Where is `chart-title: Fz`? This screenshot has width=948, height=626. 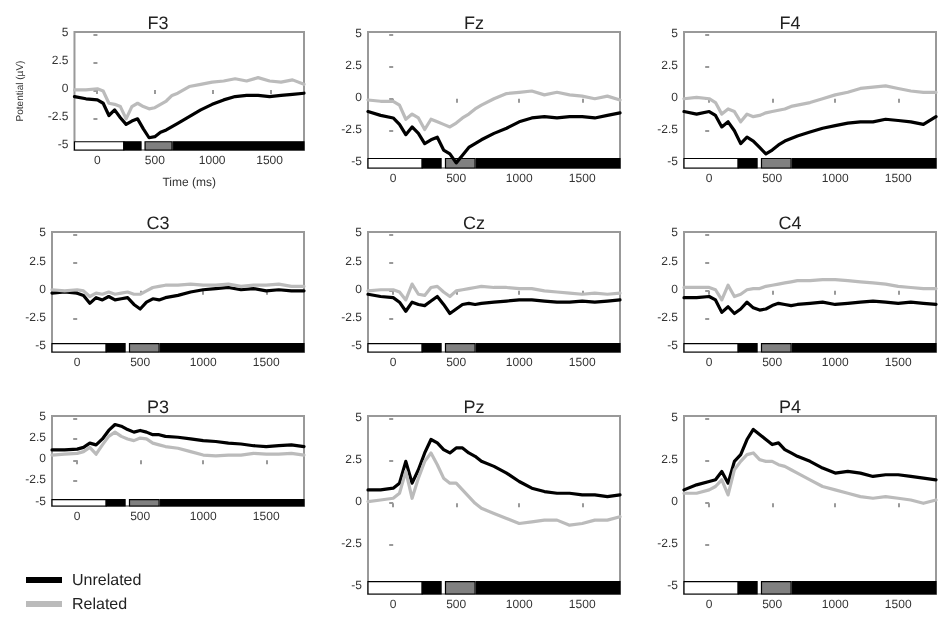 chart-title: Fz is located at coordinates (474, 23).